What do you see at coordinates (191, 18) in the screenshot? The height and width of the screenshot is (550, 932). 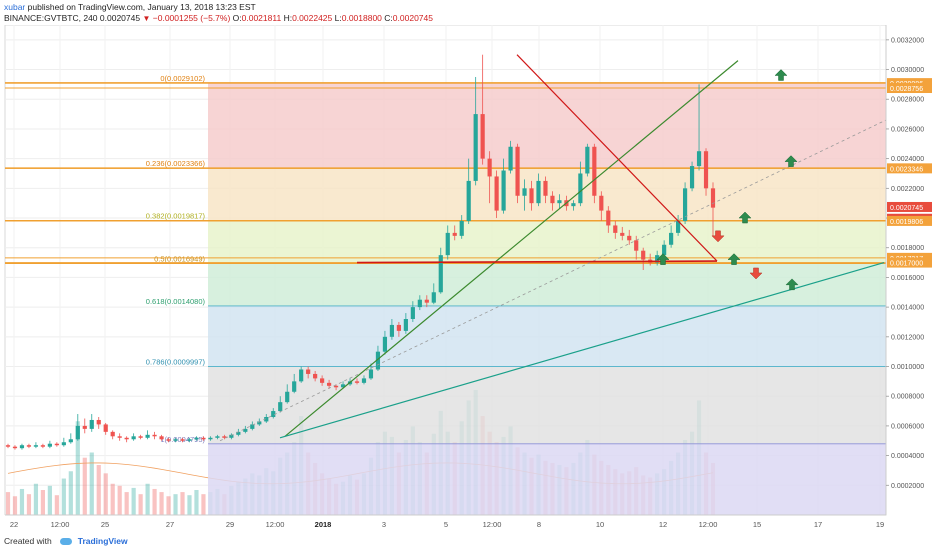 I see `price-change: −0.0001255 (−5.7%)` at bounding box center [191, 18].